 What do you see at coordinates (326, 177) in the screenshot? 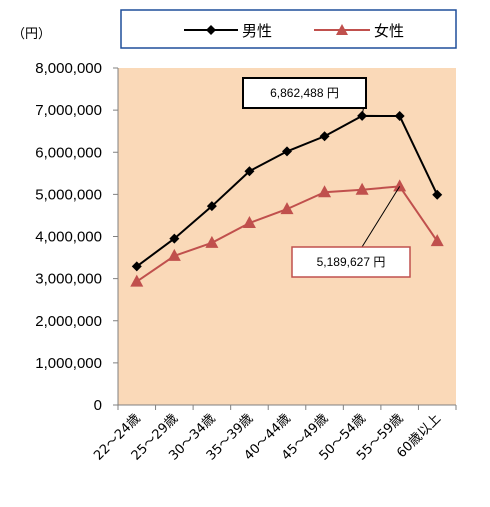
I see `annotations: 6,862,488 円 5,189,627 円` at bounding box center [326, 177].